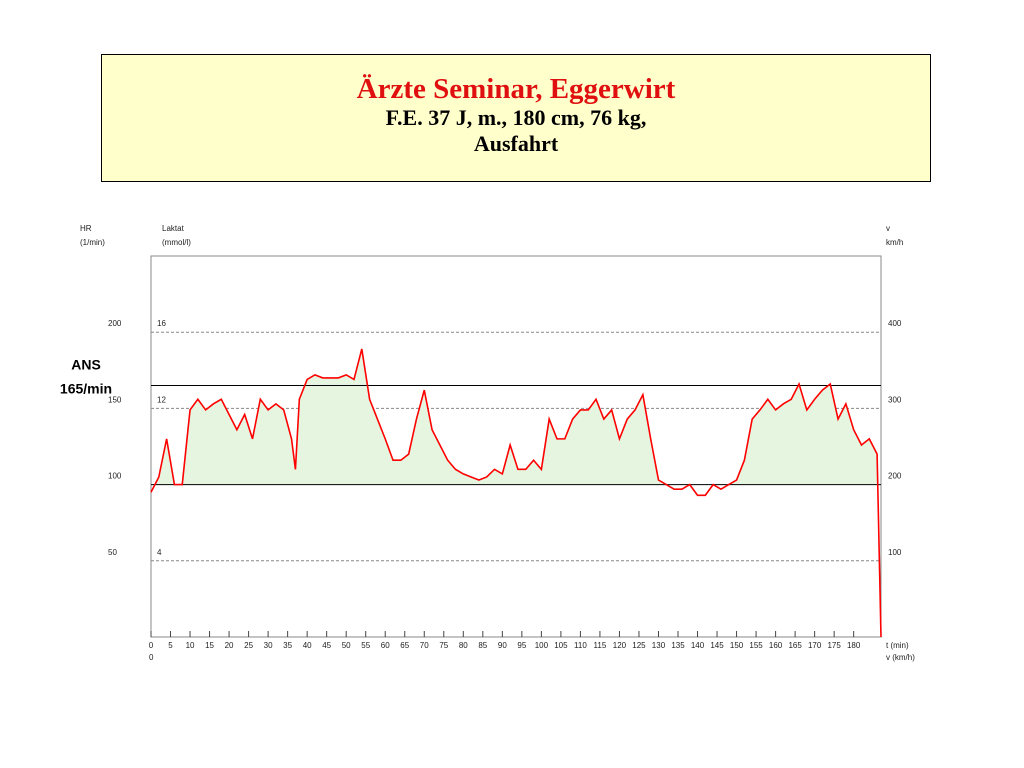  What do you see at coordinates (854, 645) in the screenshot?
I see `x-tick-label: 180` at bounding box center [854, 645].